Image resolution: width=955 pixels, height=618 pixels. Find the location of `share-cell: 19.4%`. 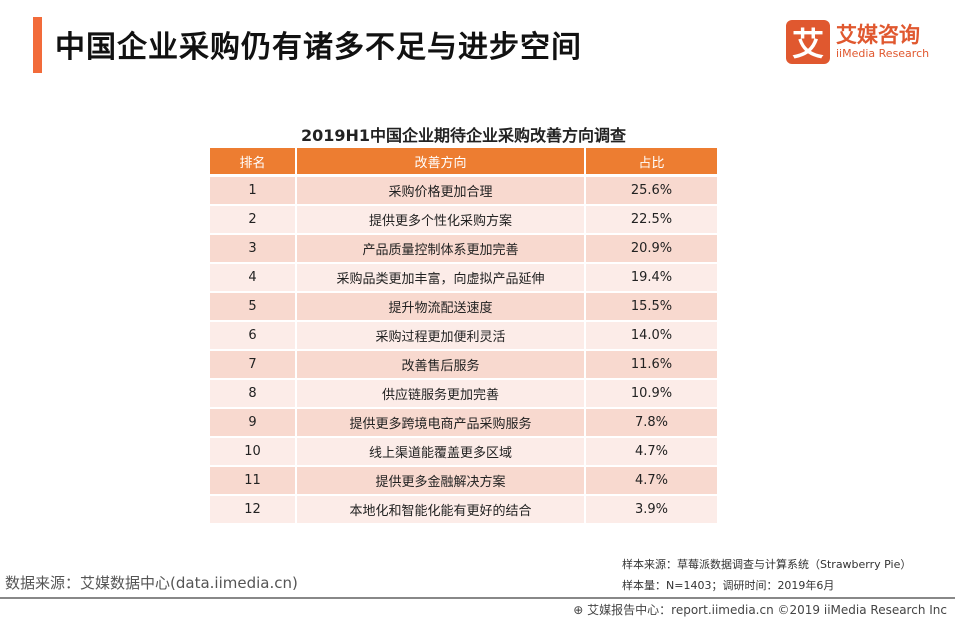

share-cell: 19.4% is located at coordinates (651, 278).